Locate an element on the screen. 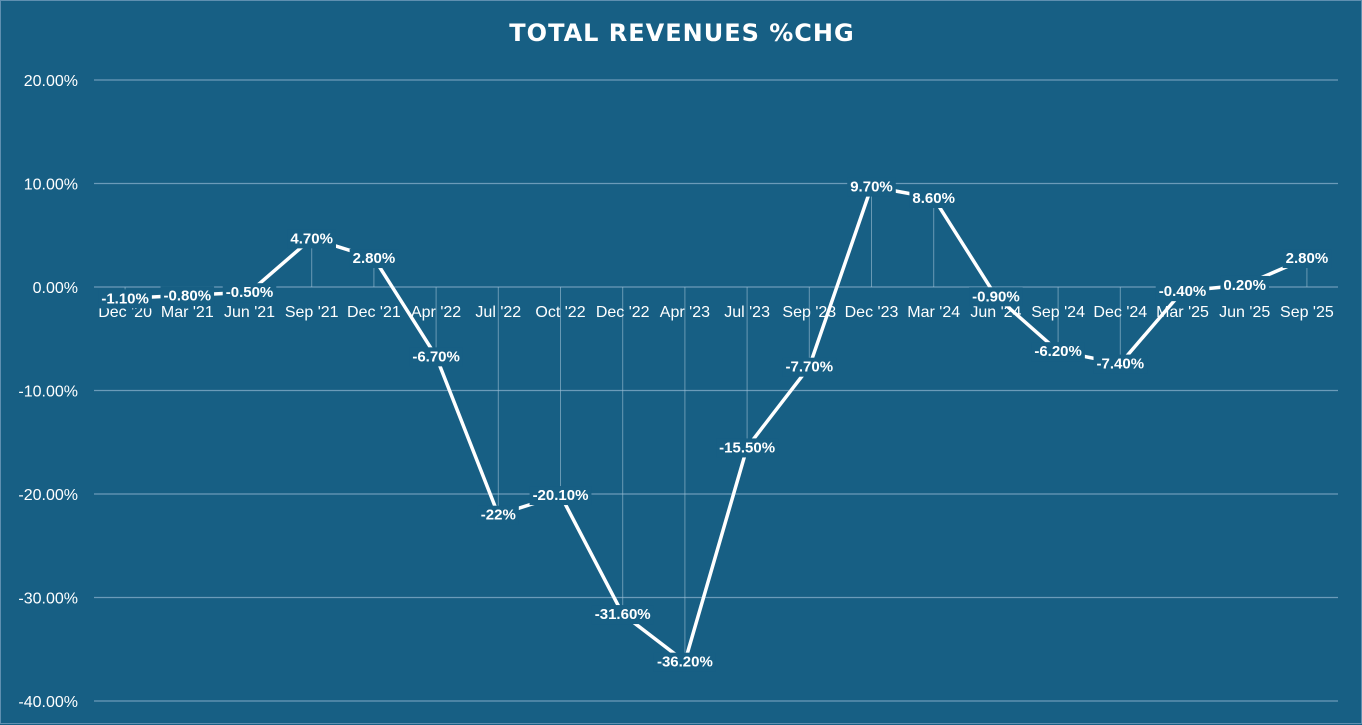 The height and width of the screenshot is (725, 1362). x-tick-label: Dec '21 is located at coordinates (374, 312).